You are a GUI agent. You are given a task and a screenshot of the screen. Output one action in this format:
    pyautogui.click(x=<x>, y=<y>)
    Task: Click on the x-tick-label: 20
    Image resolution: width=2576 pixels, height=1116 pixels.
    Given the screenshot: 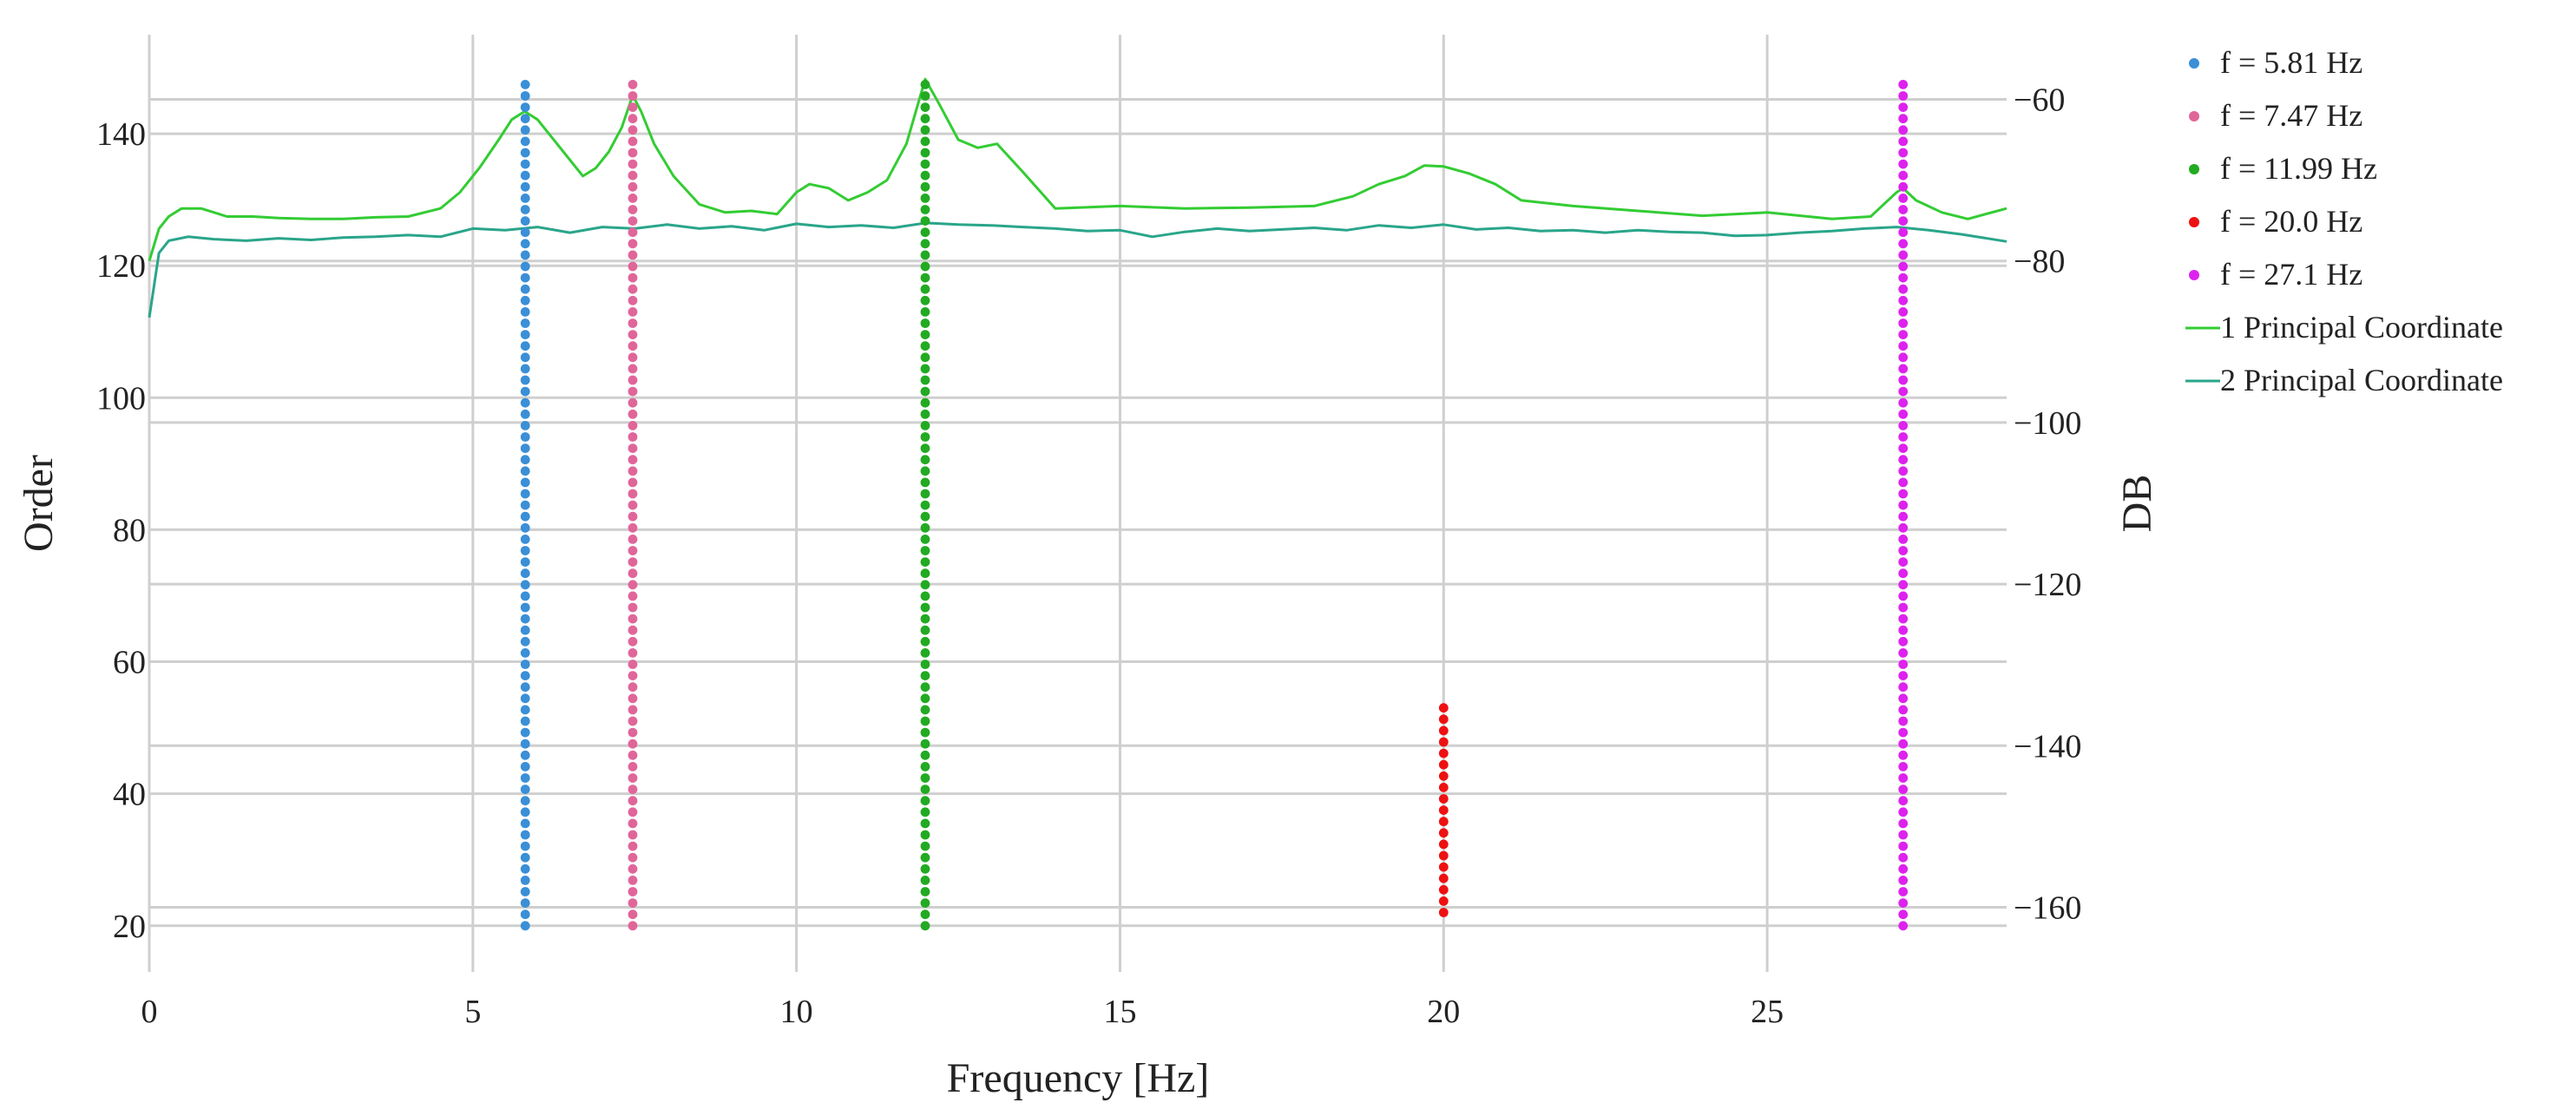 What is the action you would take?
    pyautogui.click(x=1444, y=1012)
    